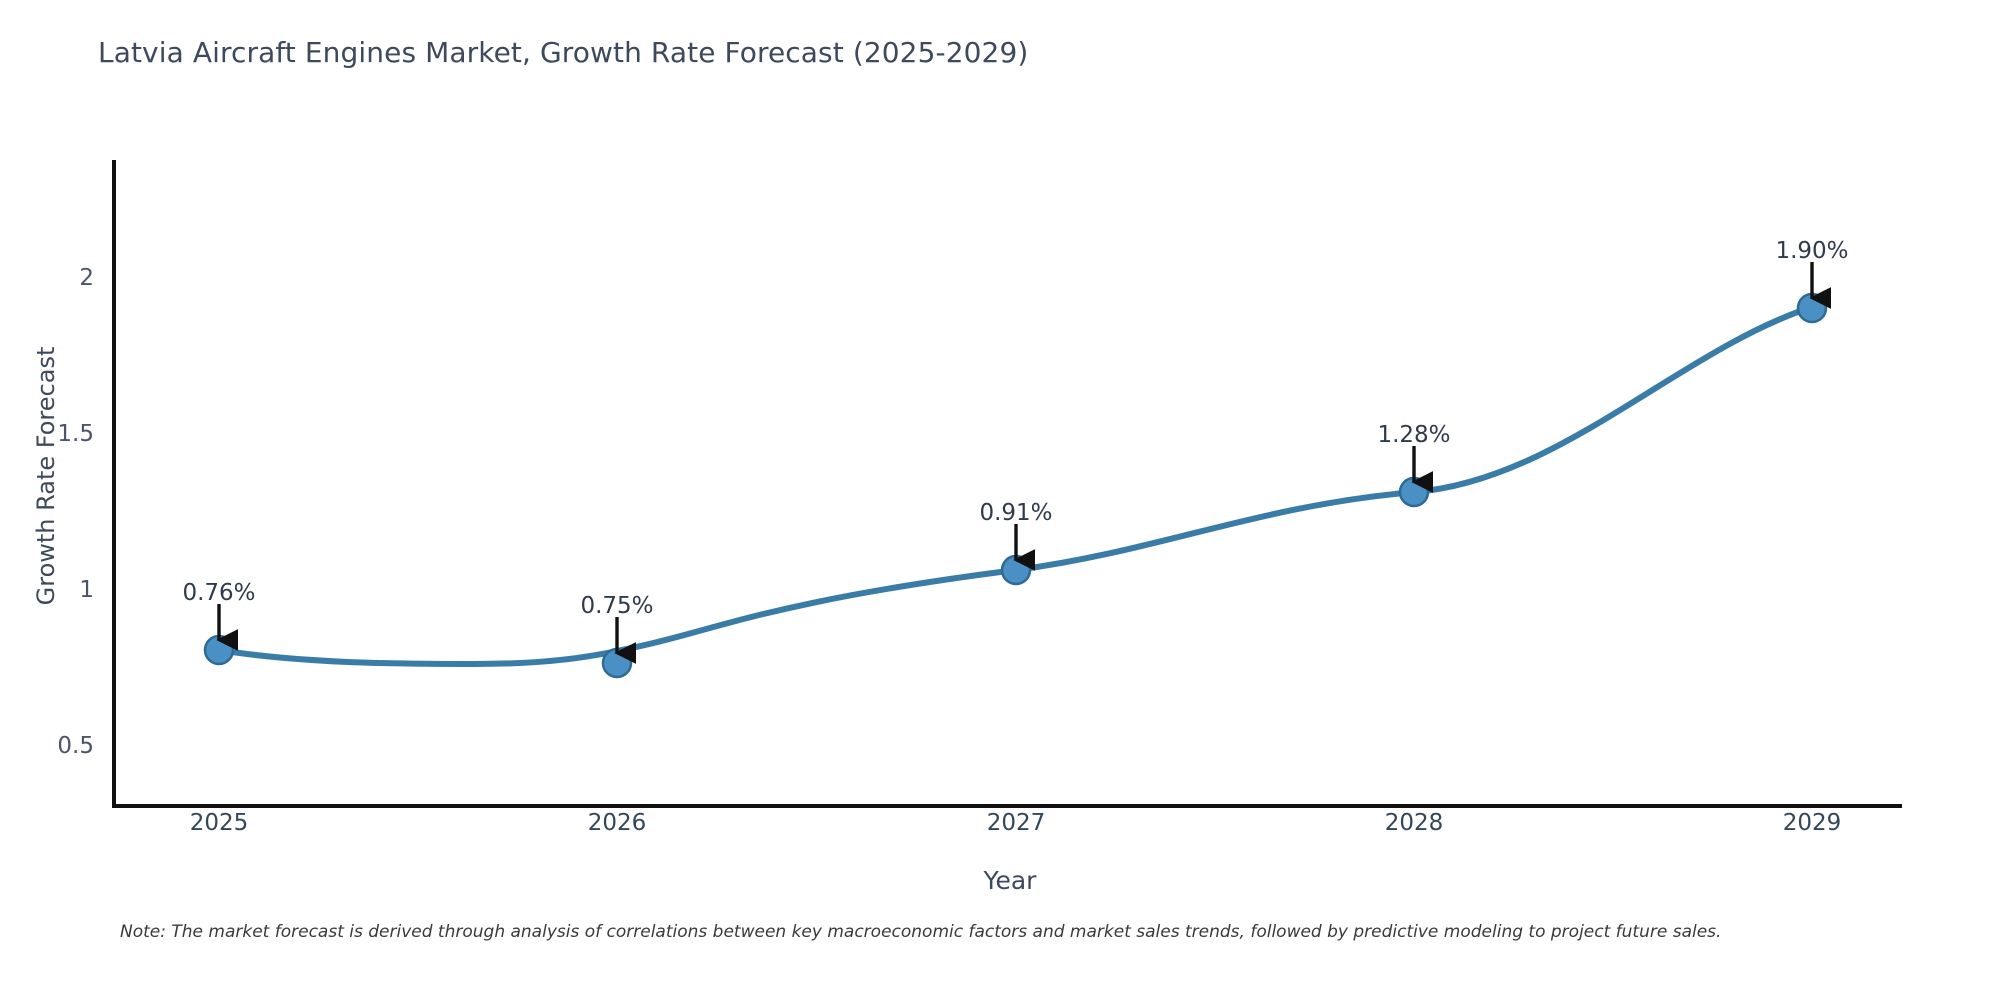 This screenshot has width=2000, height=1000. What do you see at coordinates (86, 590) in the screenshot?
I see `y-tick-label: 1` at bounding box center [86, 590].